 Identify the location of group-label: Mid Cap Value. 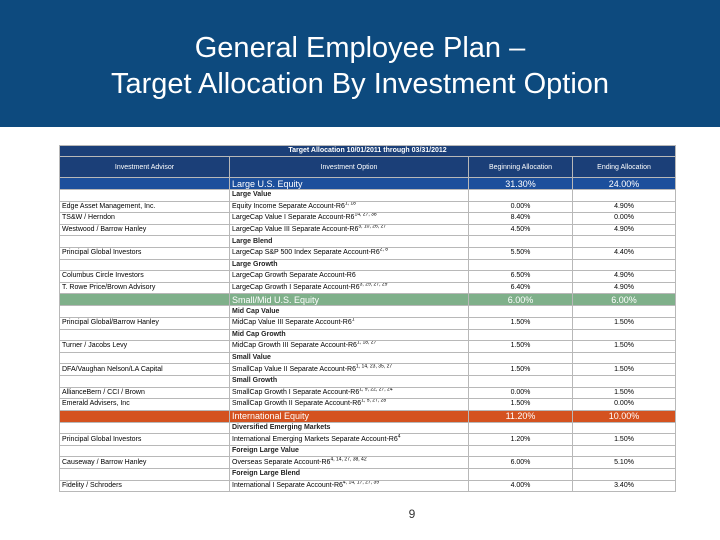
(349, 311).